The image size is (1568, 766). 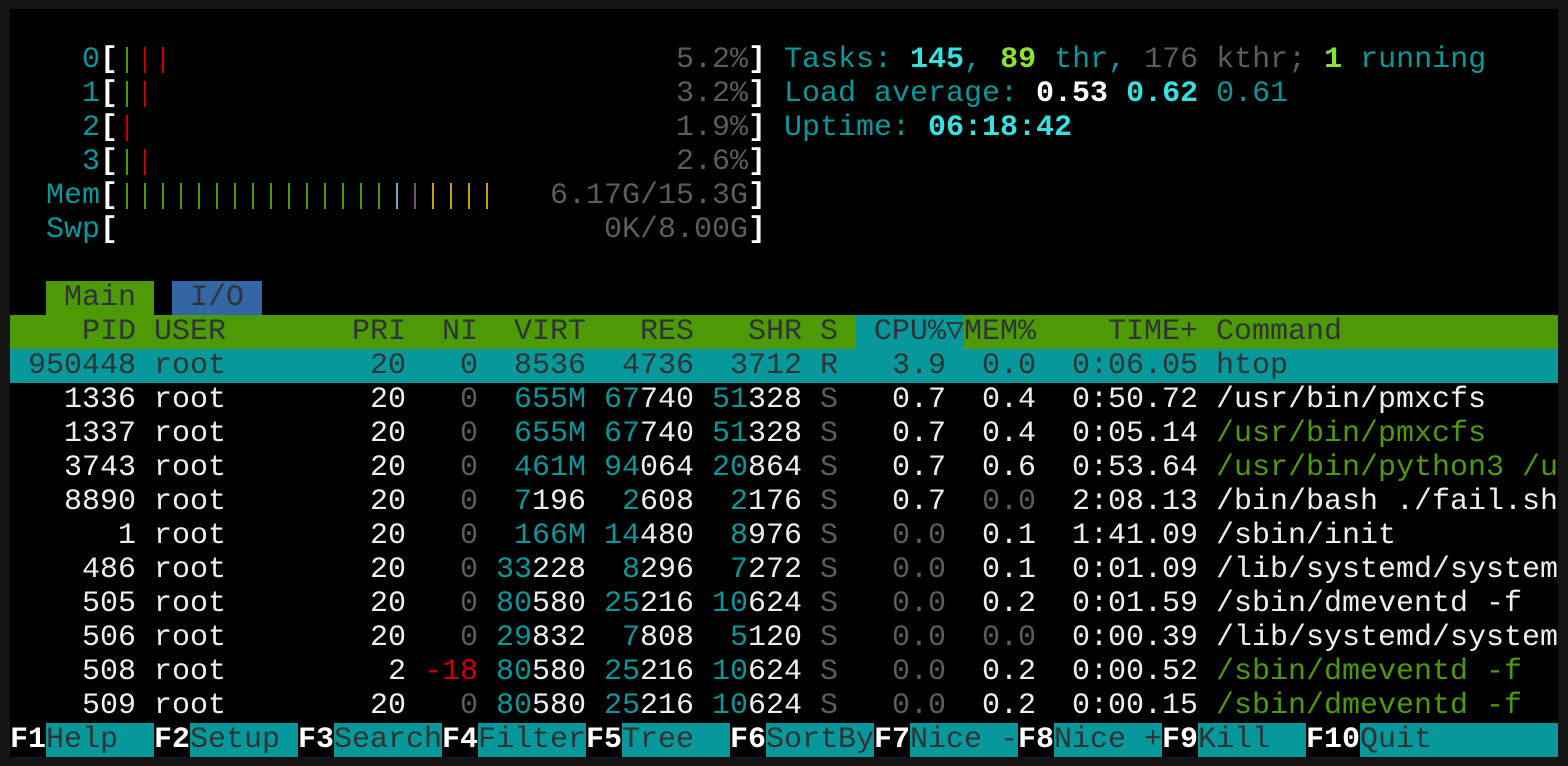 What do you see at coordinates (549, 502) in the screenshot?
I see `virtual-memory: 7196` at bounding box center [549, 502].